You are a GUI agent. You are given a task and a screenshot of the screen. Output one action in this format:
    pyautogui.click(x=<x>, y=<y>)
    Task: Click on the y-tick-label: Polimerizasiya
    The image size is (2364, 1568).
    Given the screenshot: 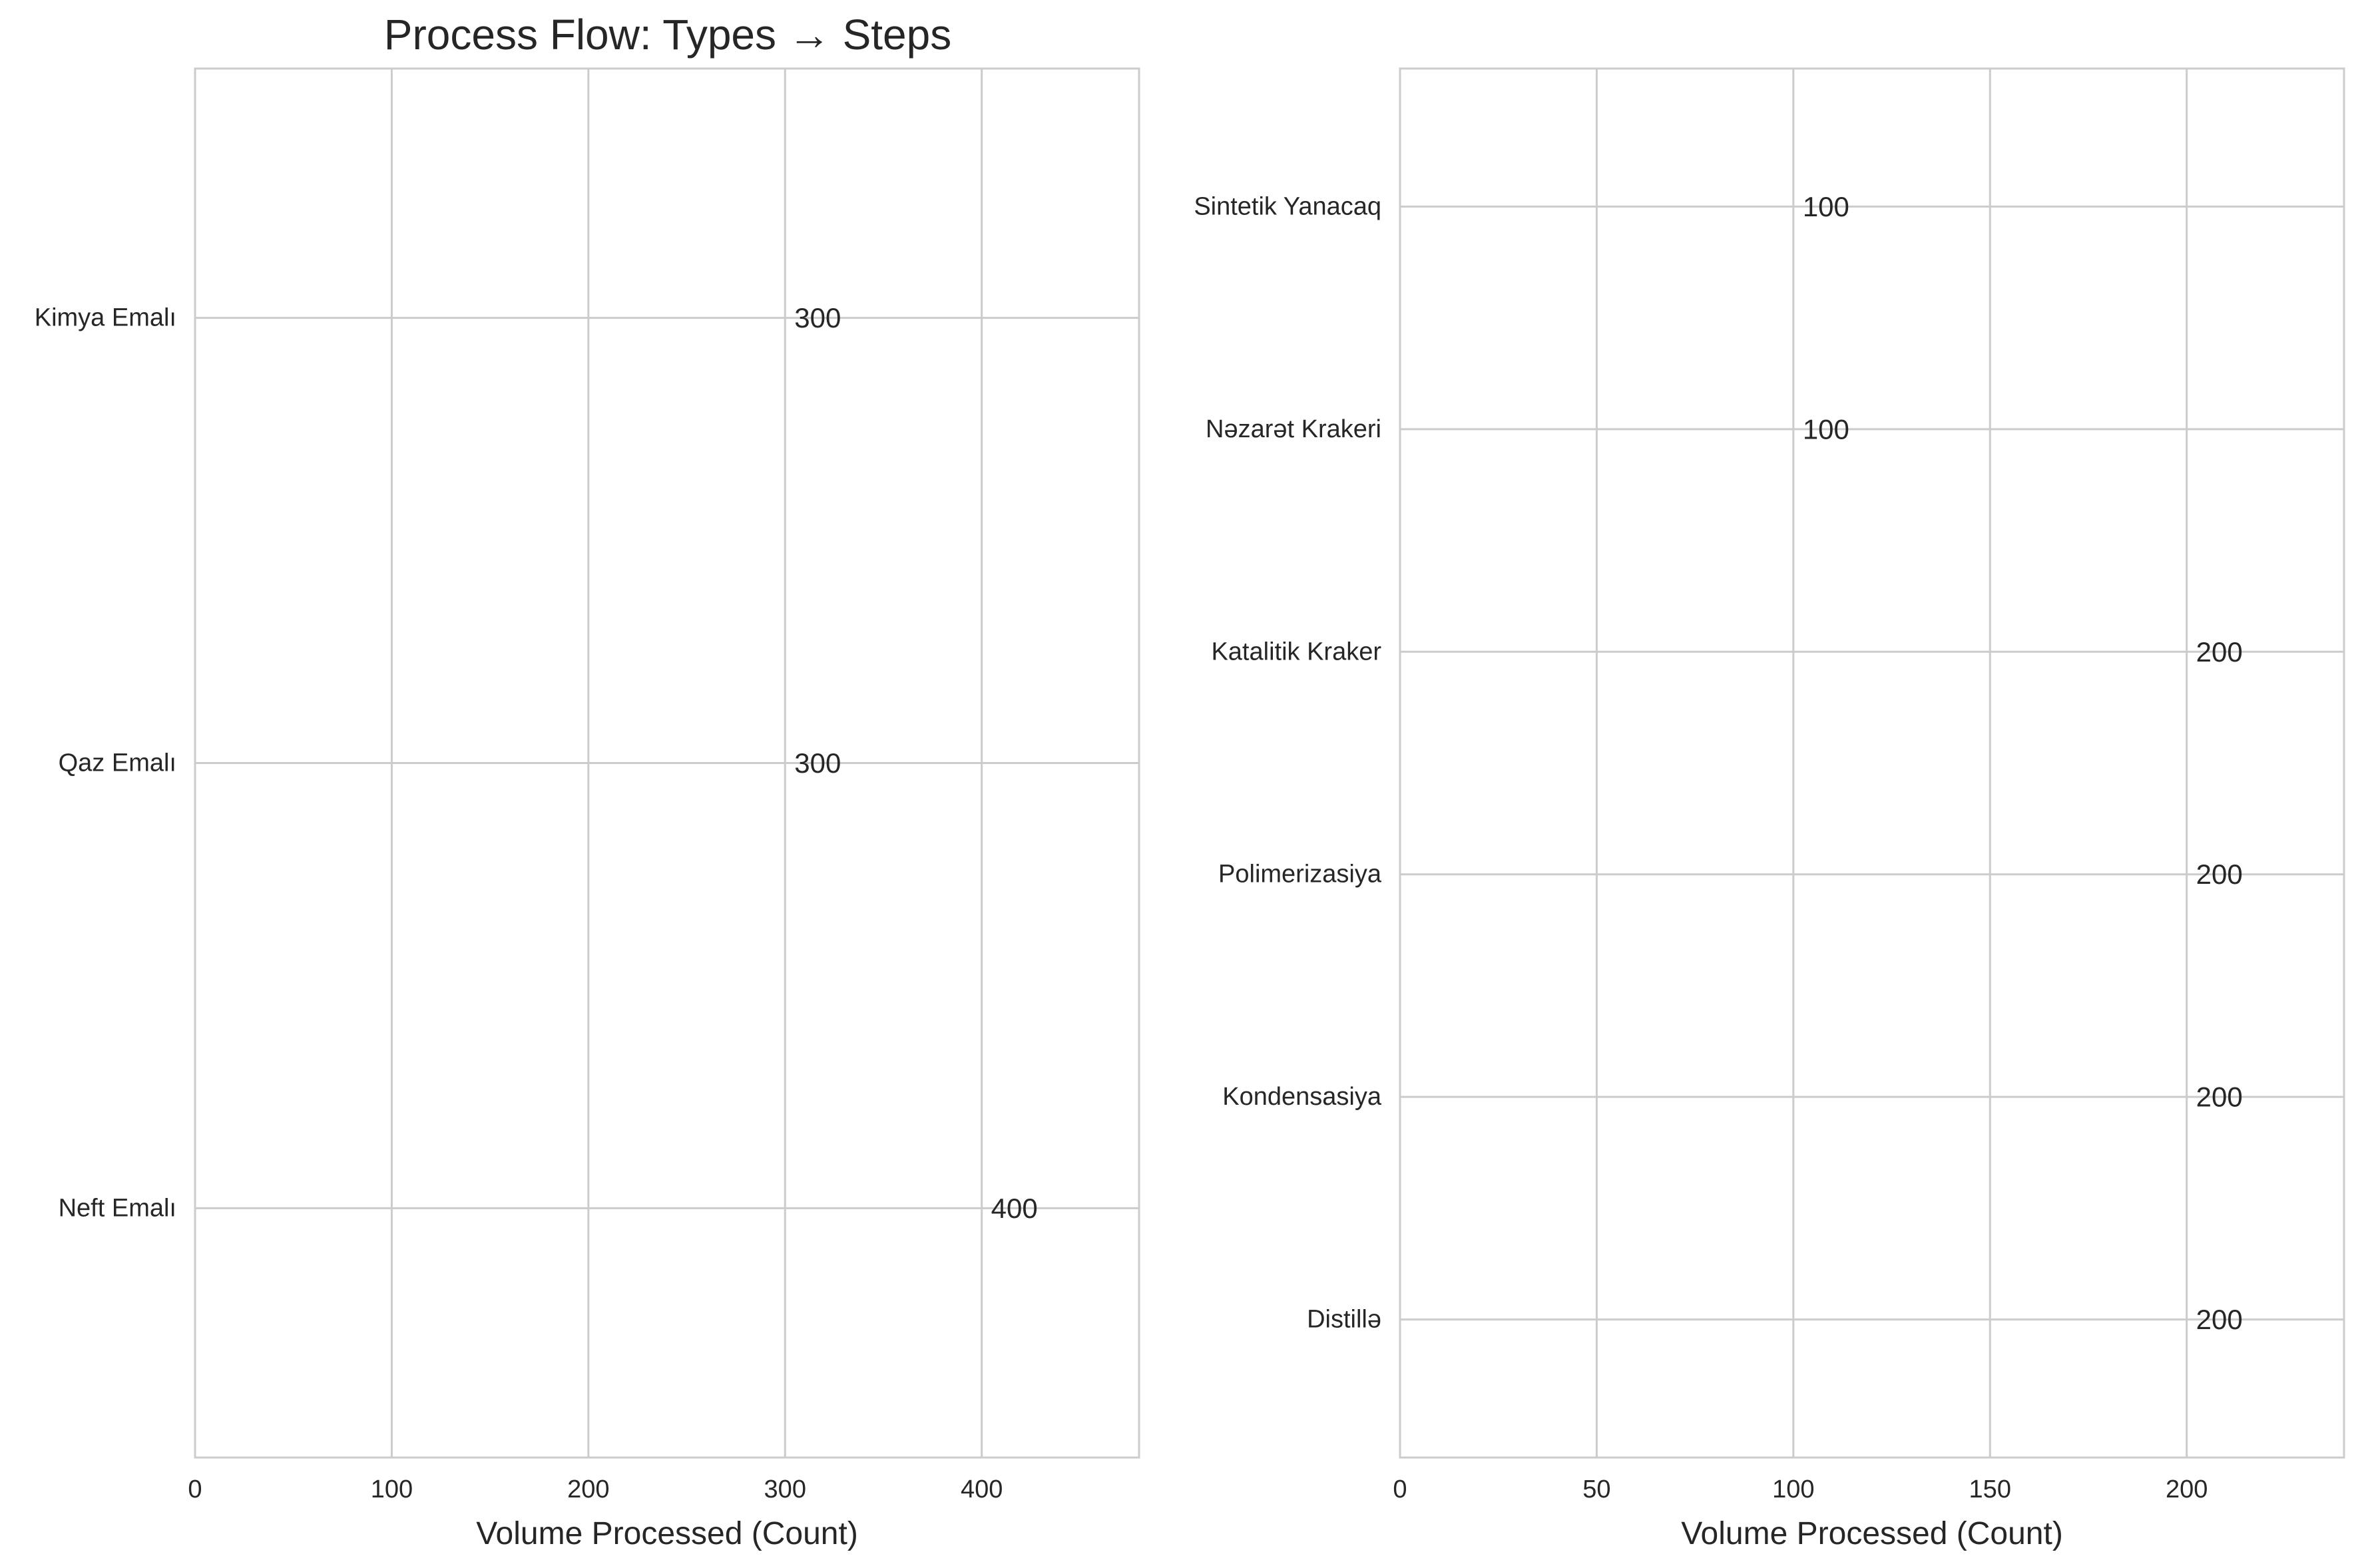 What is the action you would take?
    pyautogui.click(x=1300, y=874)
    